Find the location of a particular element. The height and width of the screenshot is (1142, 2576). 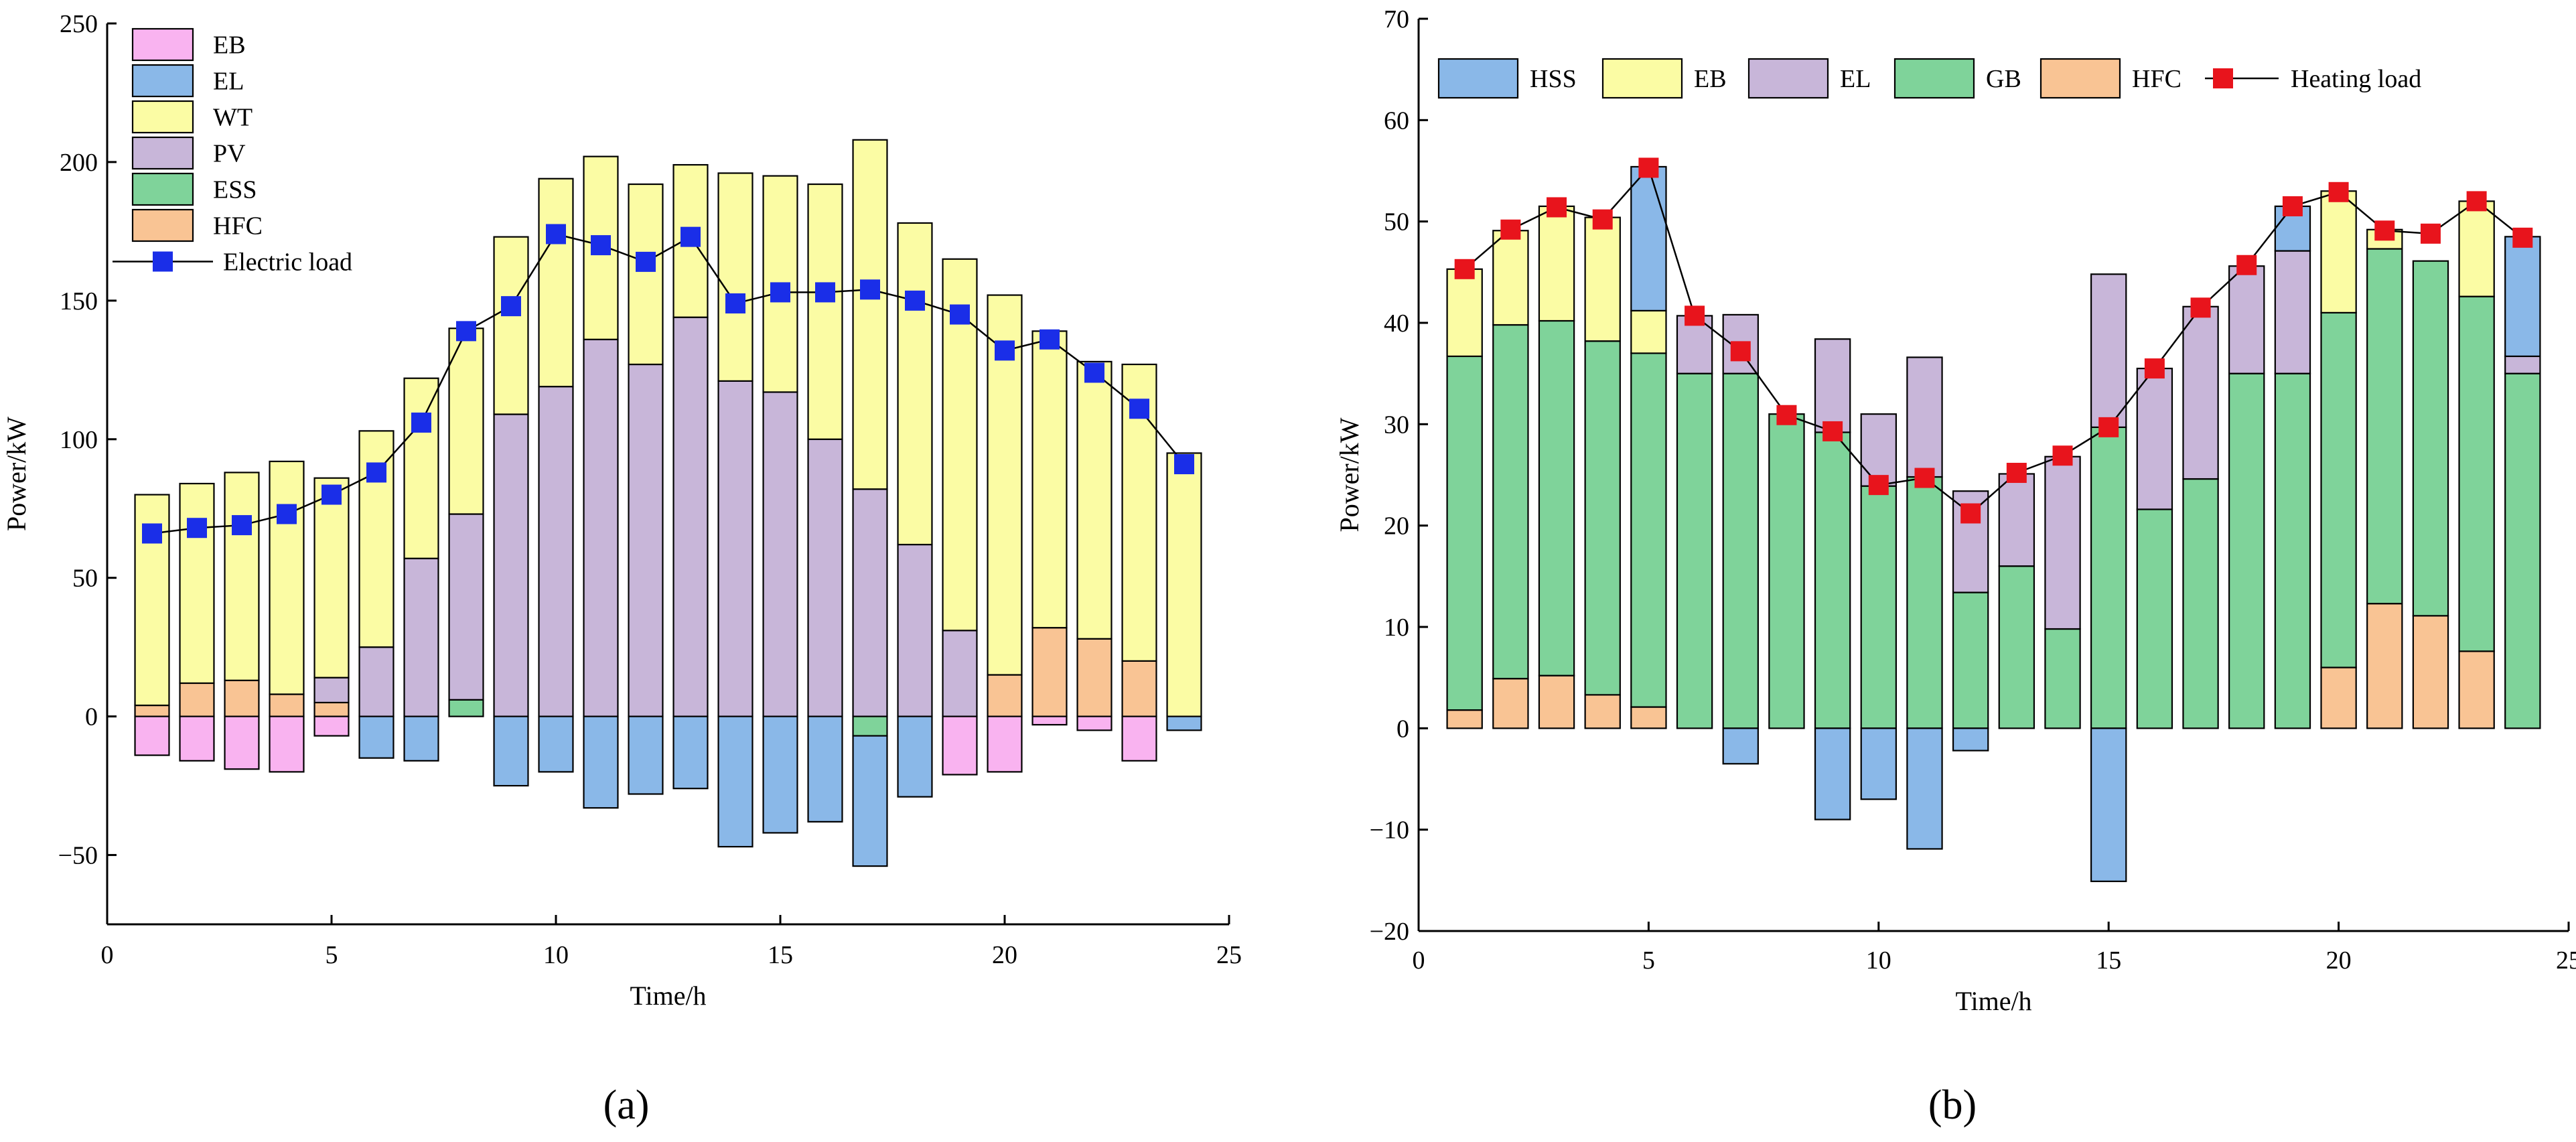

chart-b-bar-hss-h24 is located at coordinates (2522, 297).